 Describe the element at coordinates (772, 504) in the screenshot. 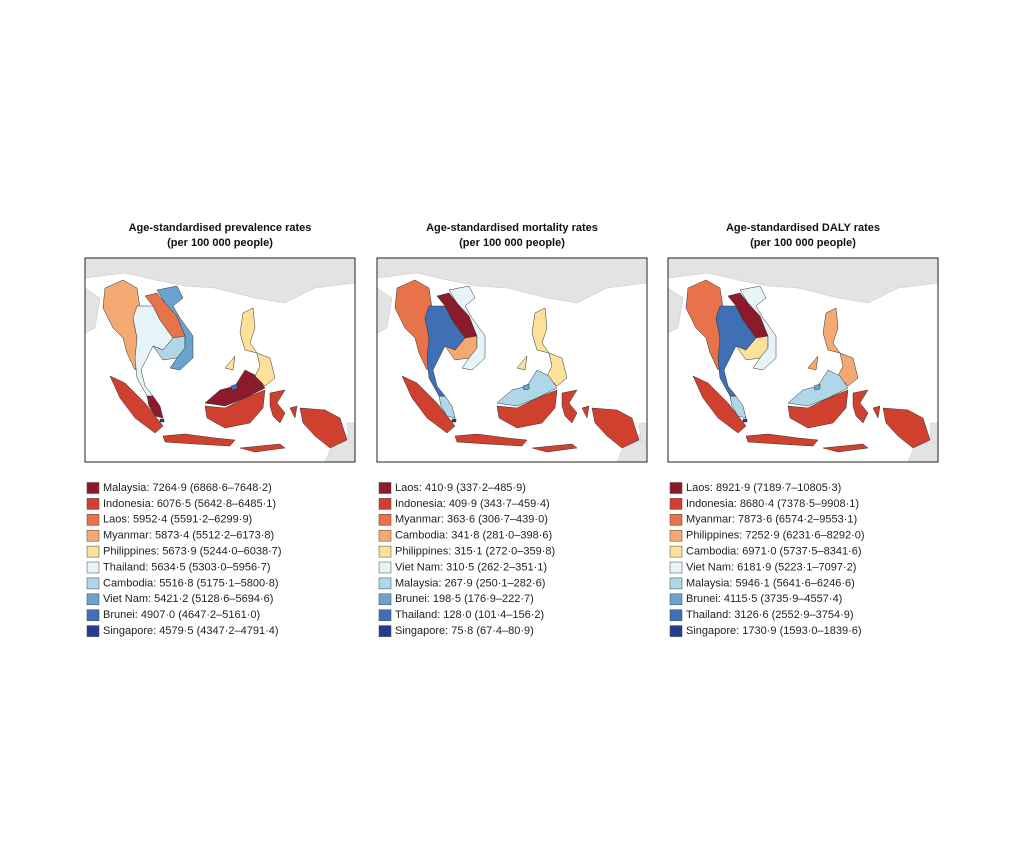

I see `legend-label: Indonesia: 8680·4 (7378·5–9908·1)` at that location.